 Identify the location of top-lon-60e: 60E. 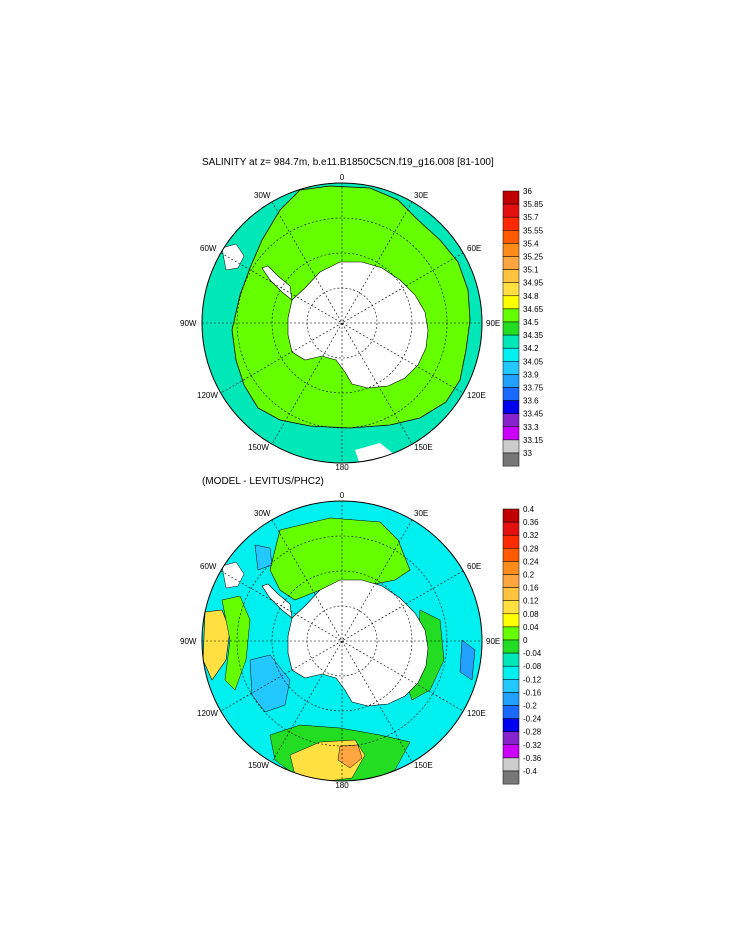
(474, 248).